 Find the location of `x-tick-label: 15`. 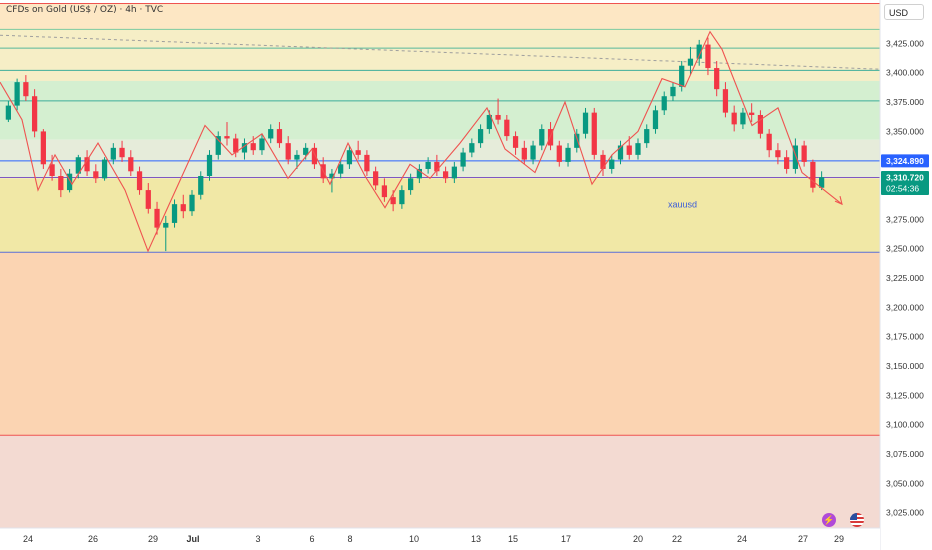

x-tick-label: 15 is located at coordinates (513, 539).